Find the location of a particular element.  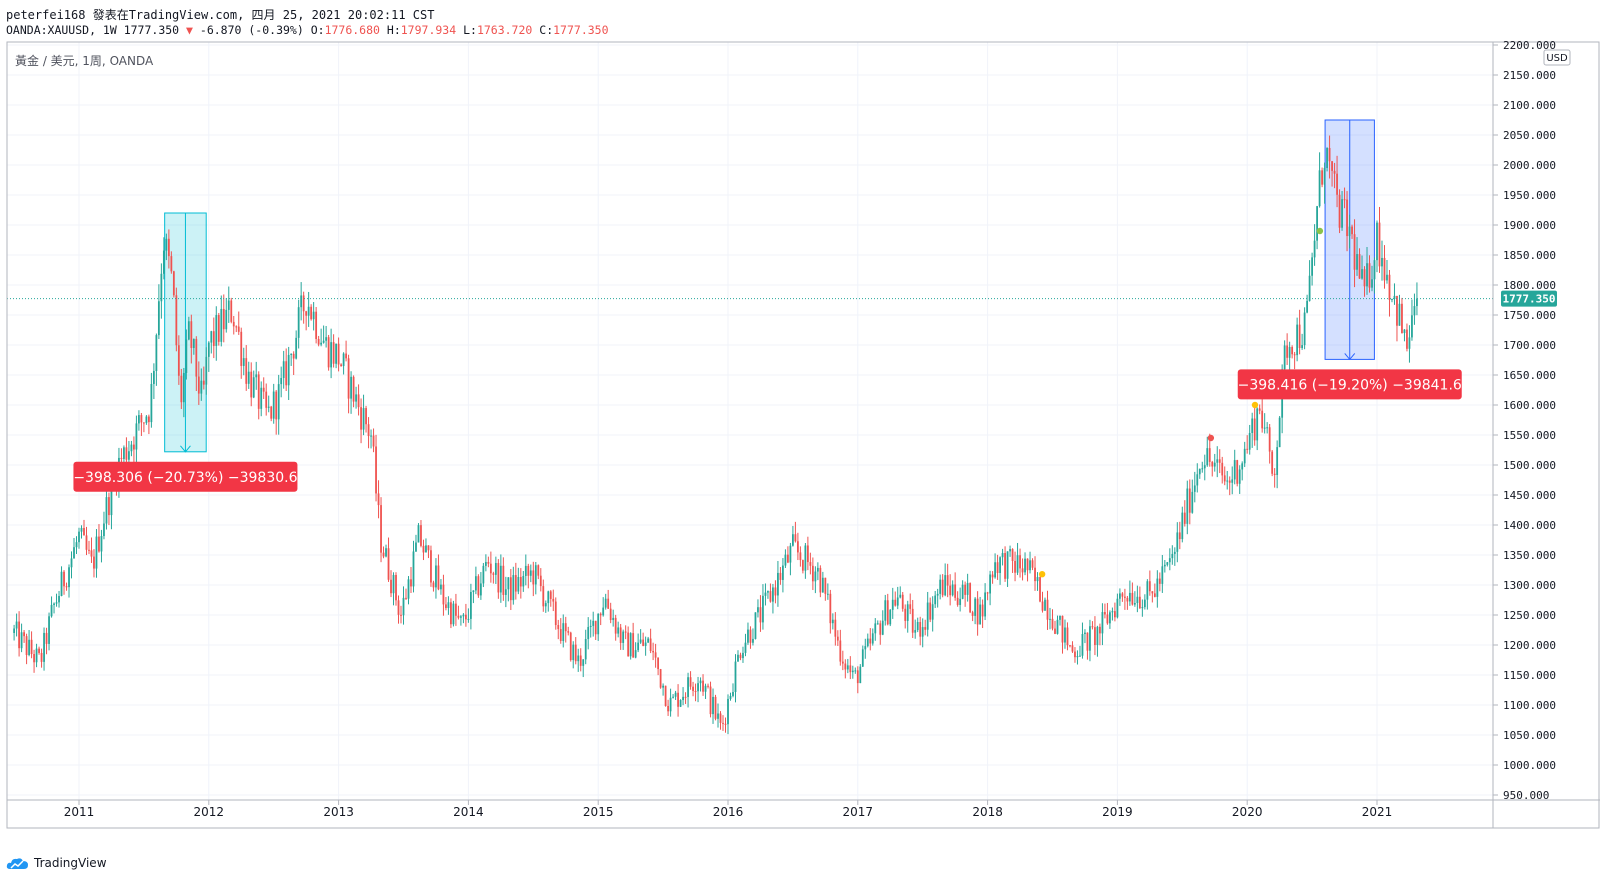

brand-footer: TradingView is located at coordinates (56, 863).